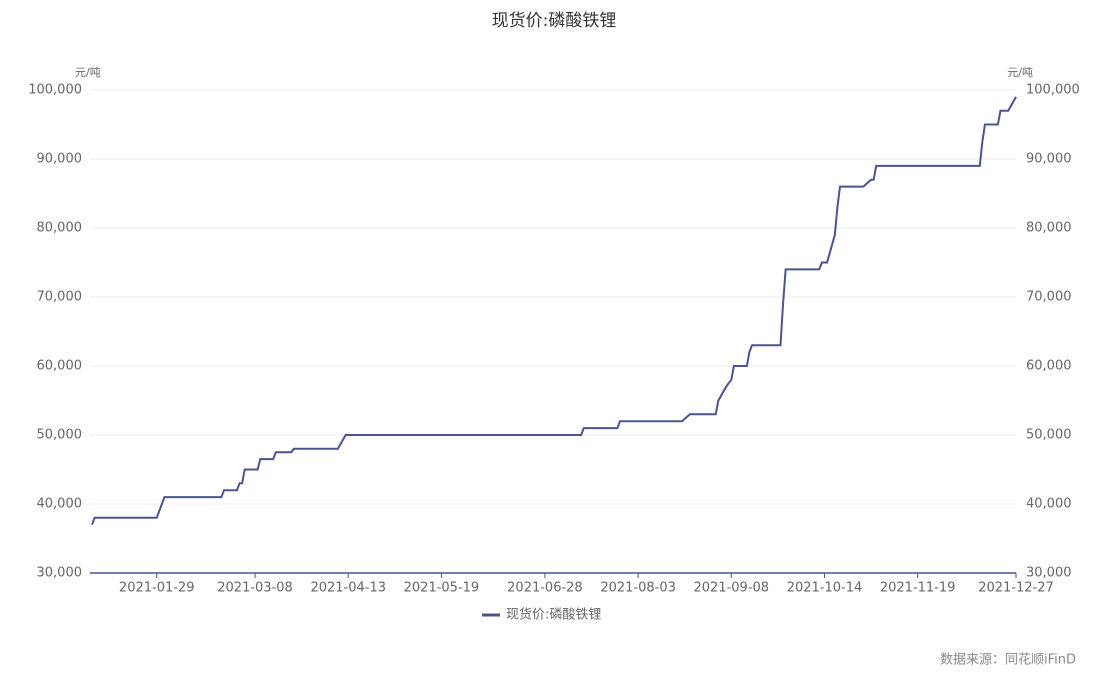 The height and width of the screenshot is (674, 1108). I want to click on x-tick-label: 2021-12-27, so click(1016, 588).